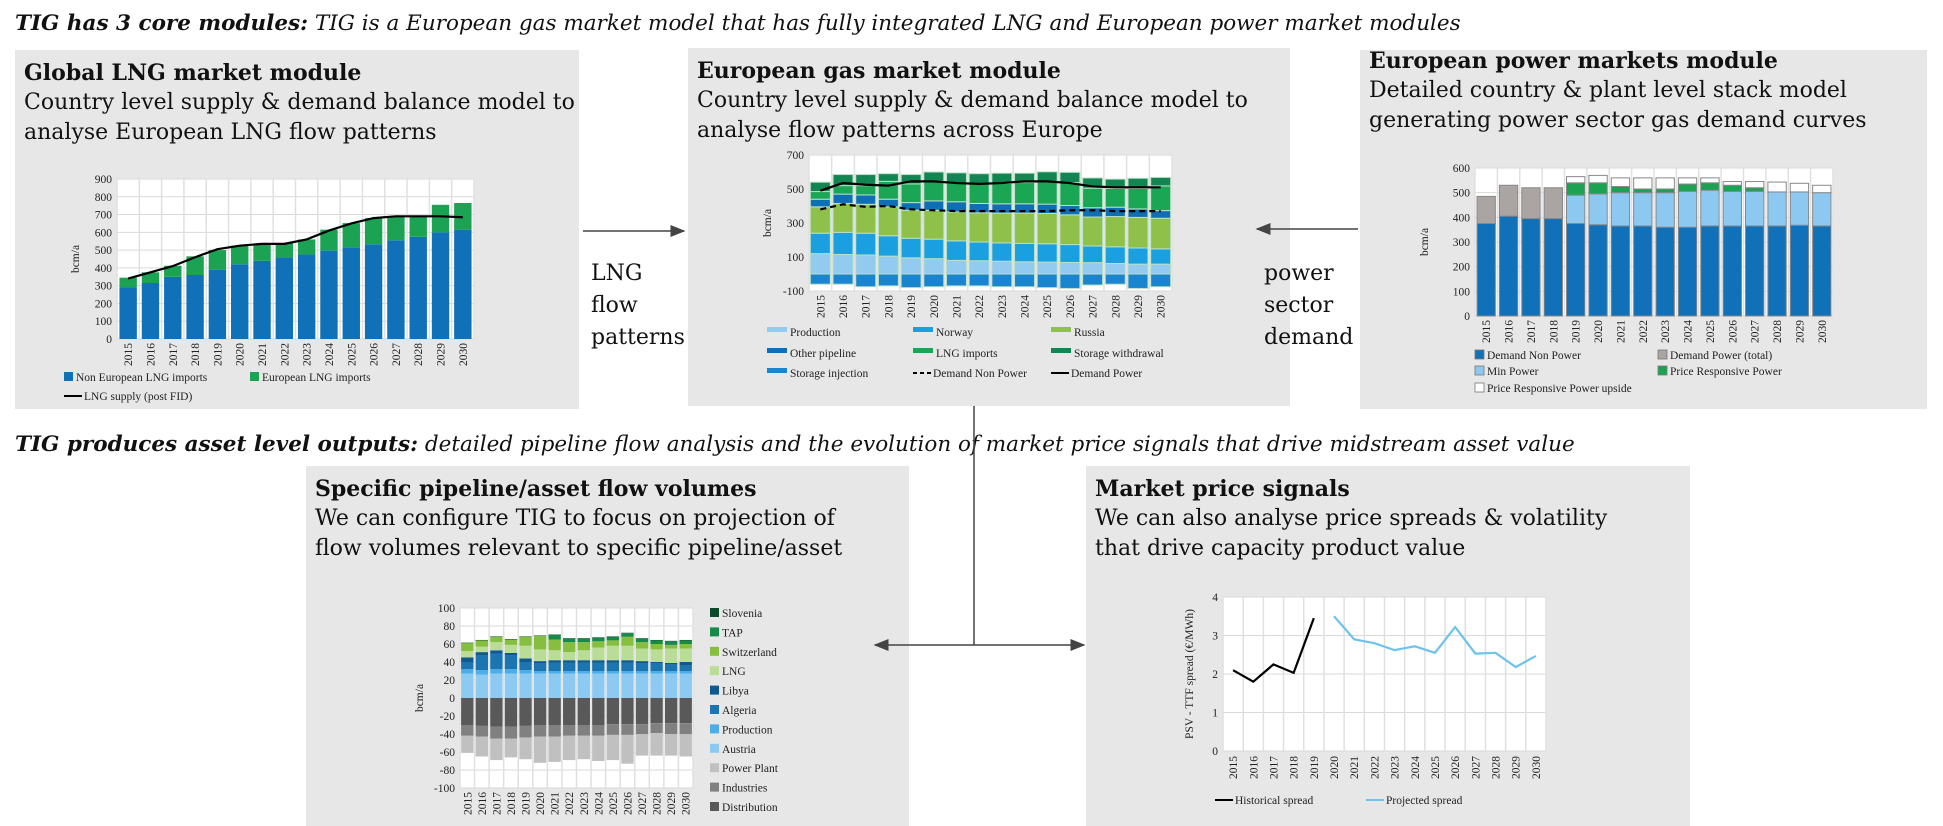 This screenshot has height=826, width=1943. I want to click on legend-label: Price Responsive Power, so click(1726, 372).